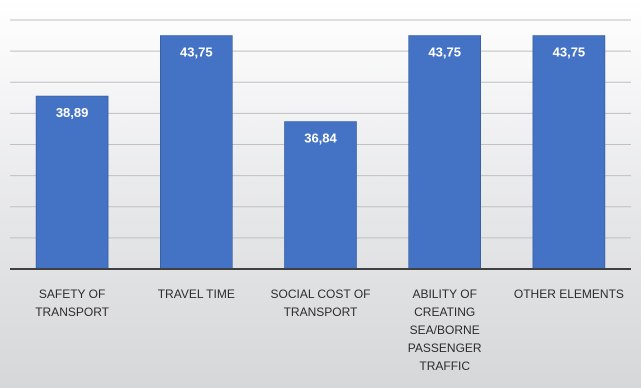  I want to click on category-label-line: SEA/BORNE, so click(445, 330).